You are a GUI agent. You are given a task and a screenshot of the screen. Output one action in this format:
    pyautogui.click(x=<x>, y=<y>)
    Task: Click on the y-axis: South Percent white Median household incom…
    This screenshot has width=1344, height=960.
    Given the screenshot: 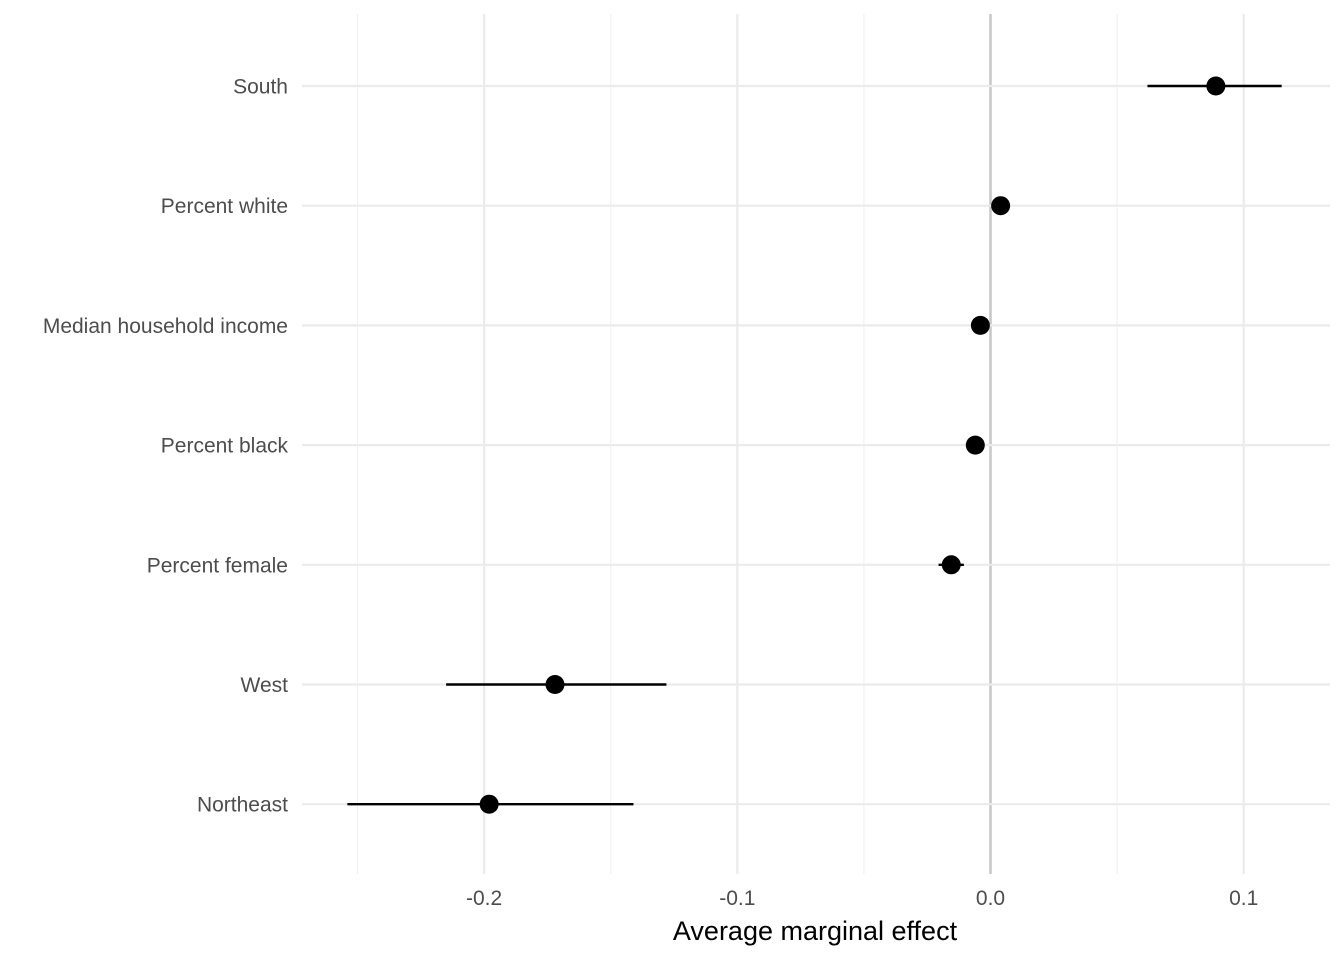 What is the action you would take?
    pyautogui.click(x=166, y=446)
    